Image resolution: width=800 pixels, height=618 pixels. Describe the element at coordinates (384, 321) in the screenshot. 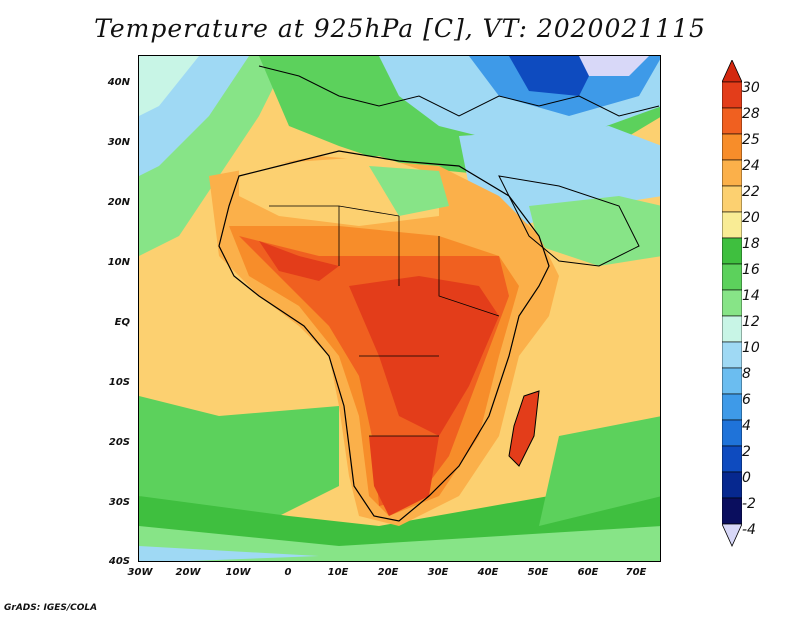

I see `country-borders` at that location.